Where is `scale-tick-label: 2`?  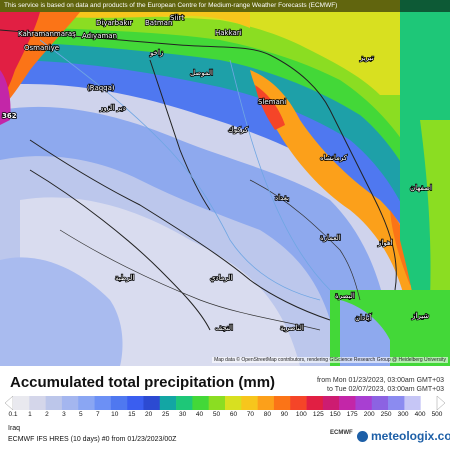
scale-tick-label: 2 is located at coordinates (47, 414).